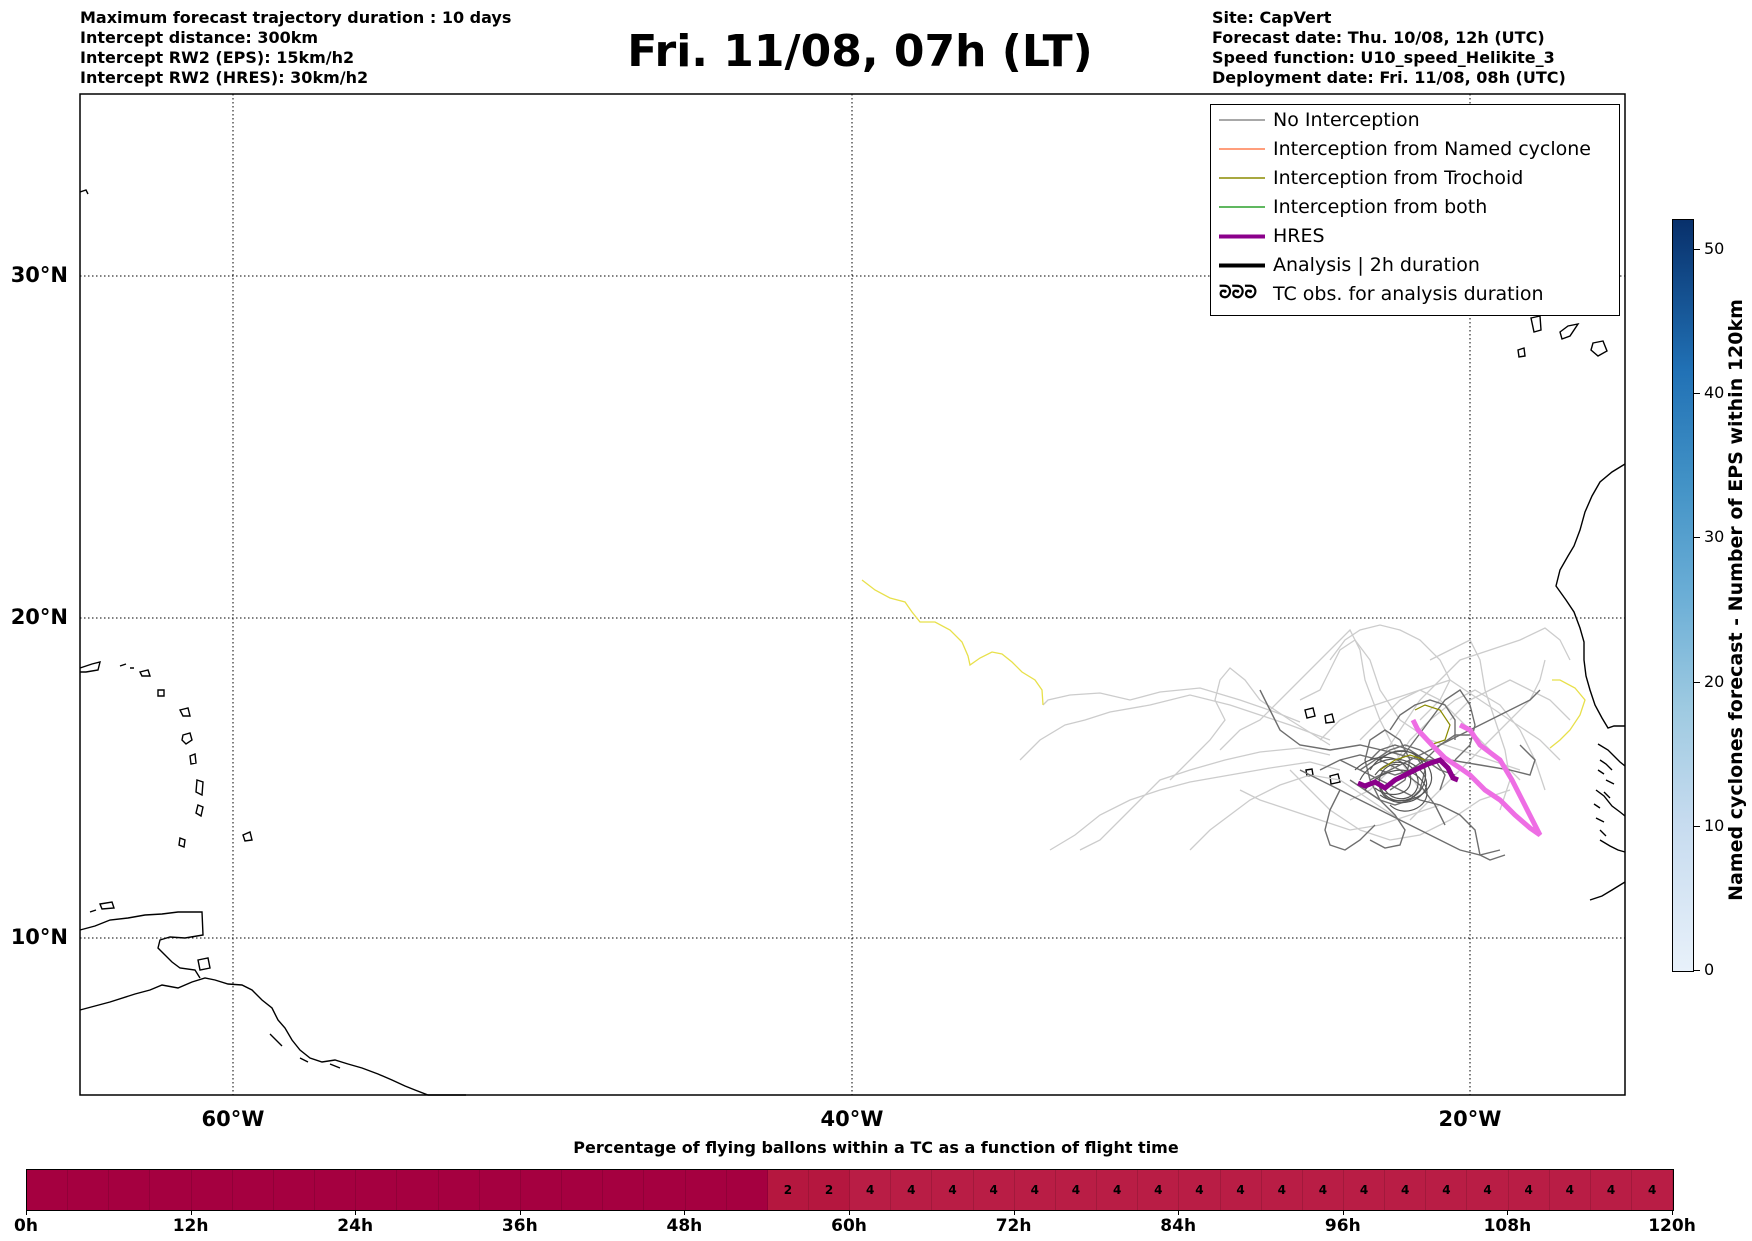 This screenshot has height=1241, width=1752. I want to click on colorbar-tick-label: 10, so click(1714, 825).